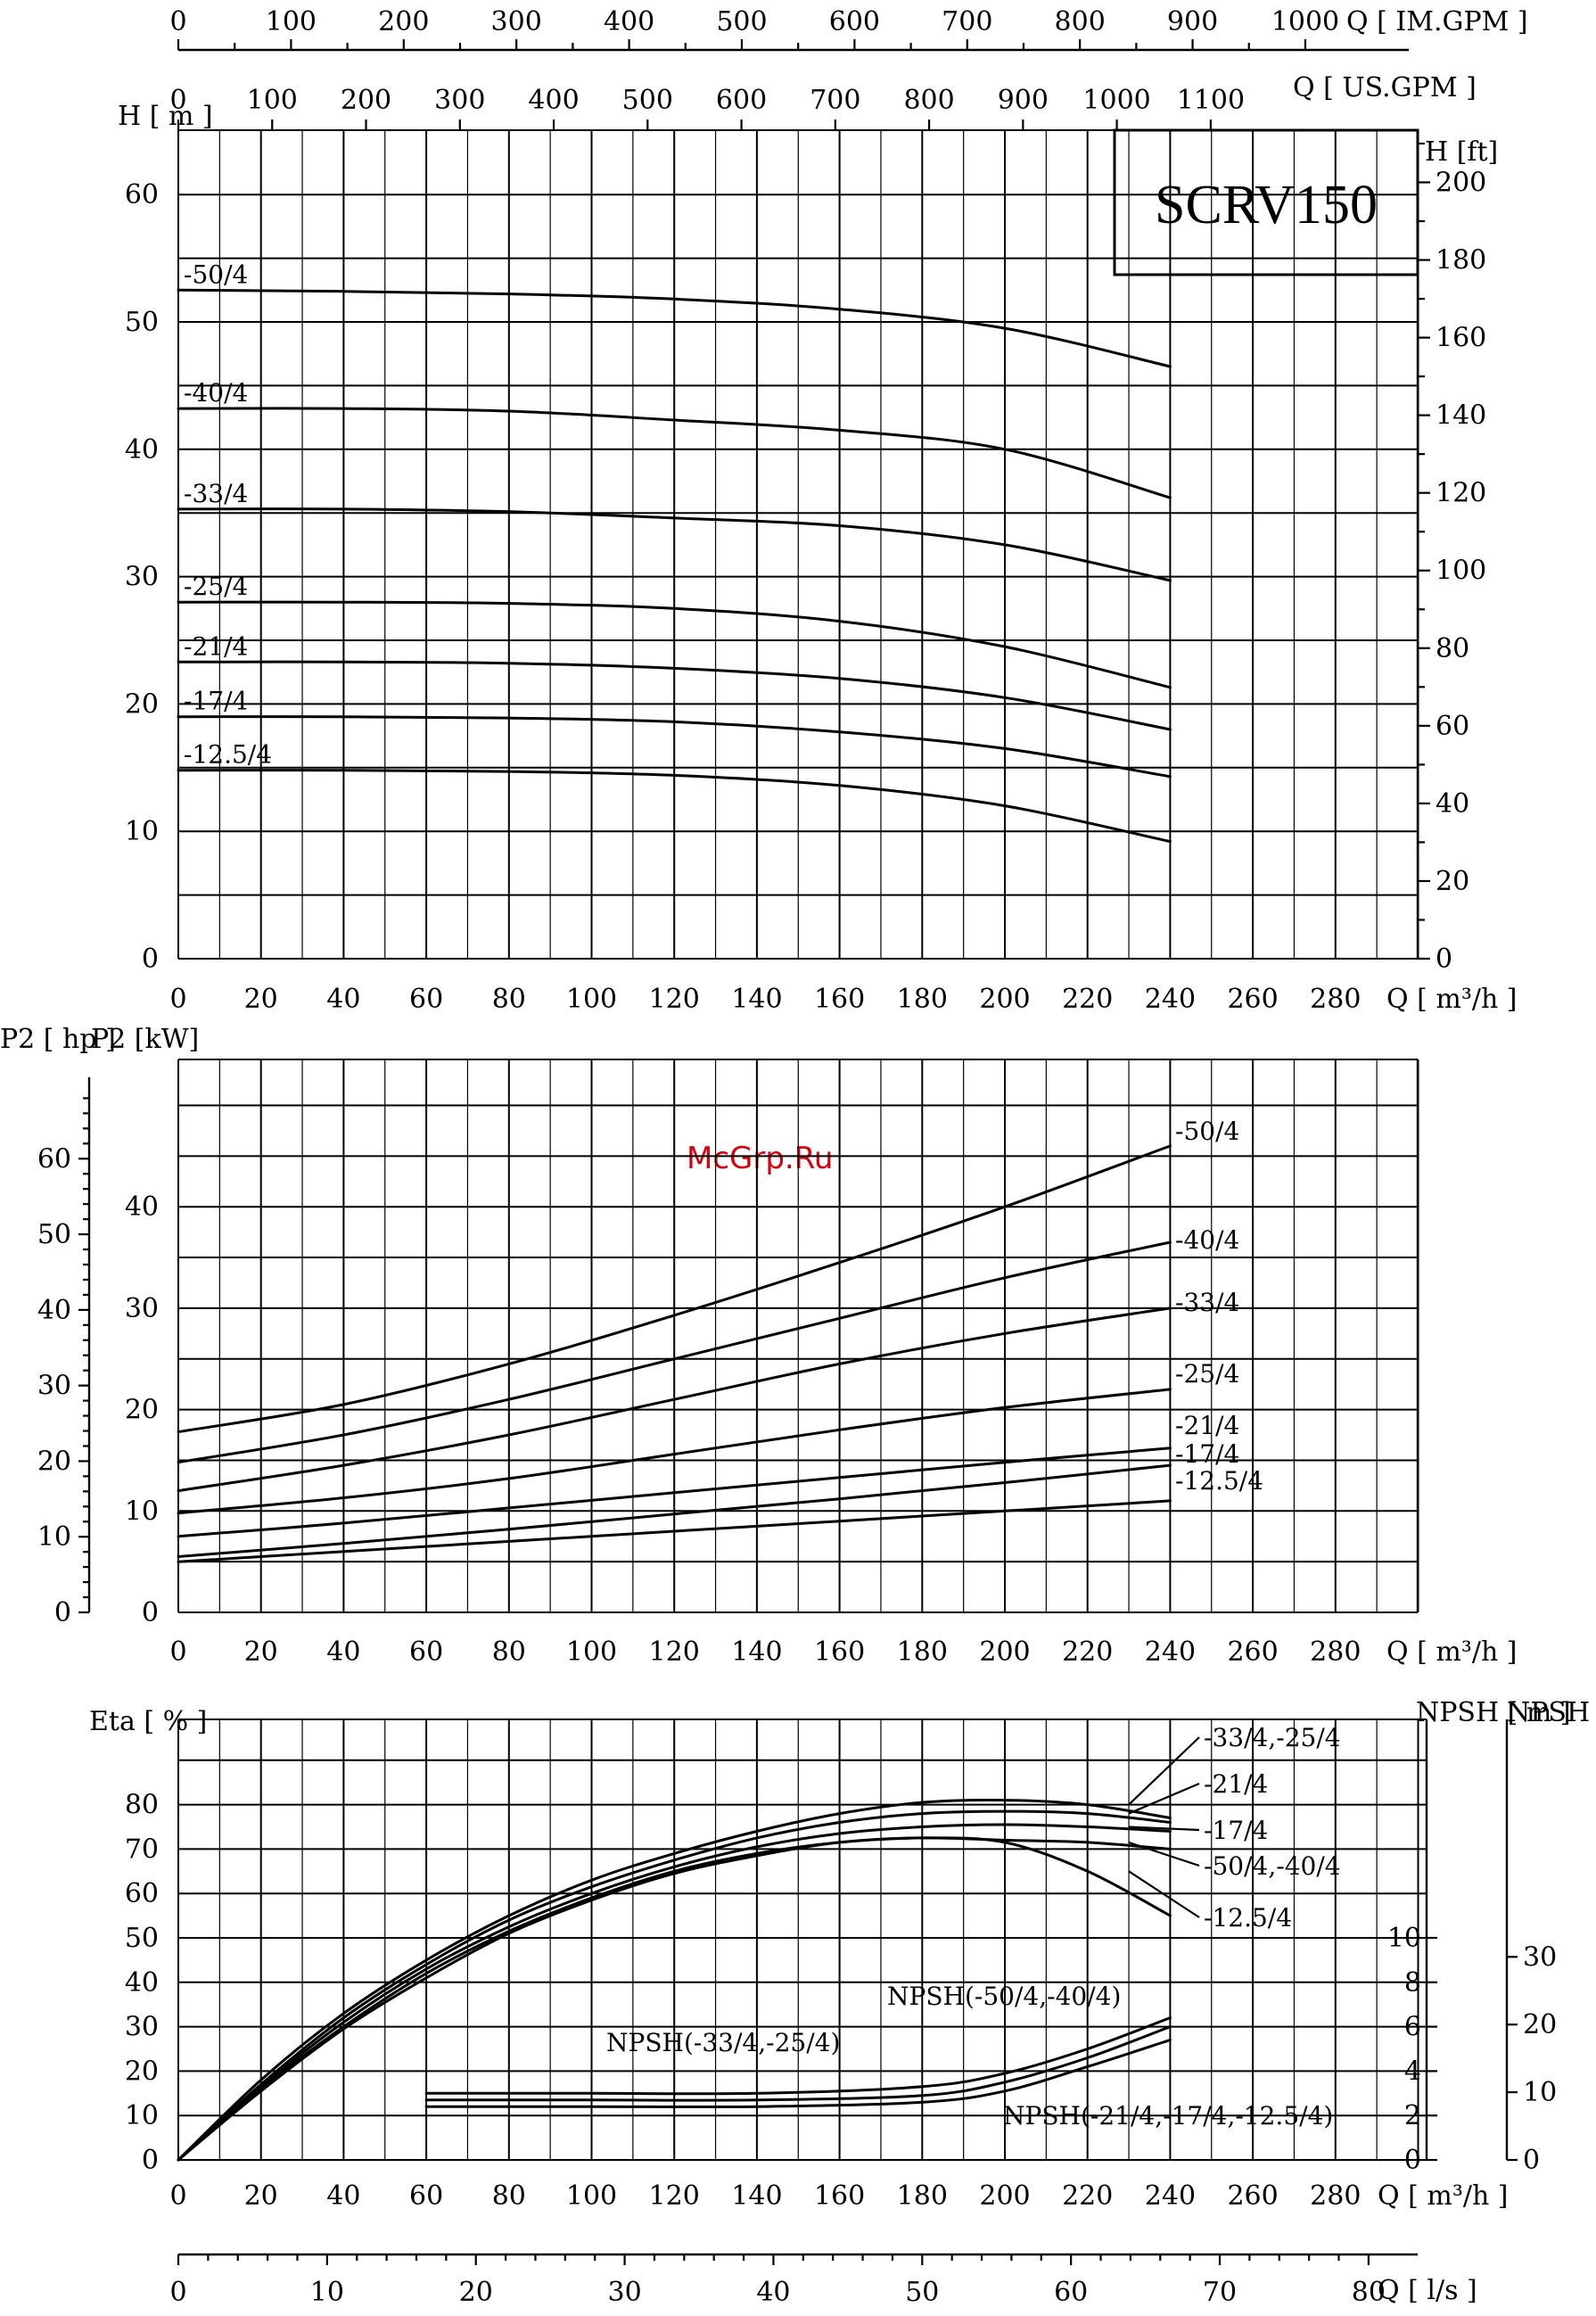 This screenshot has height=2316, width=1596. I want to click on us-gpm-tick-label: 400, so click(553, 100).